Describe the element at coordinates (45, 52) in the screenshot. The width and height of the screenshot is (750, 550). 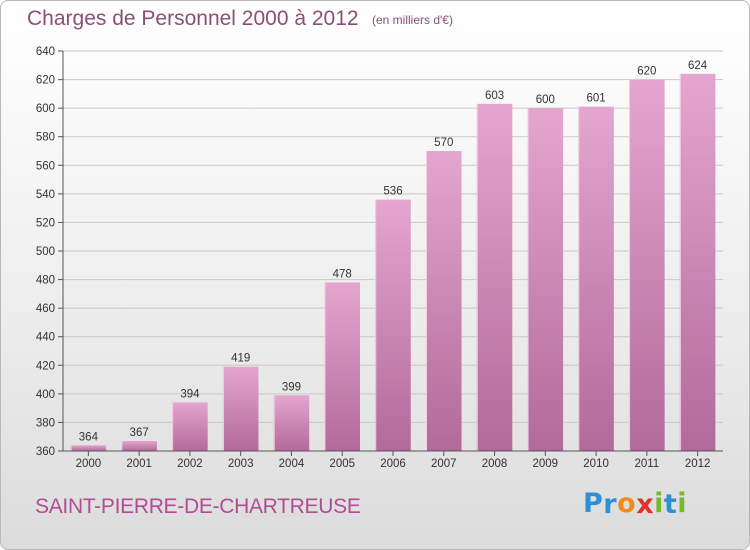
I see `y-tick-label: 640` at that location.